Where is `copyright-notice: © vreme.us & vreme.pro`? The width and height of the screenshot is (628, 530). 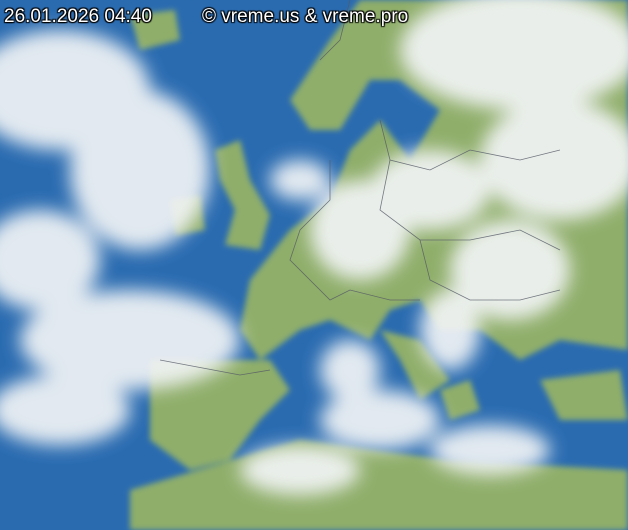
copyright-notice: © vreme.us & vreme.pro is located at coordinates (305, 16).